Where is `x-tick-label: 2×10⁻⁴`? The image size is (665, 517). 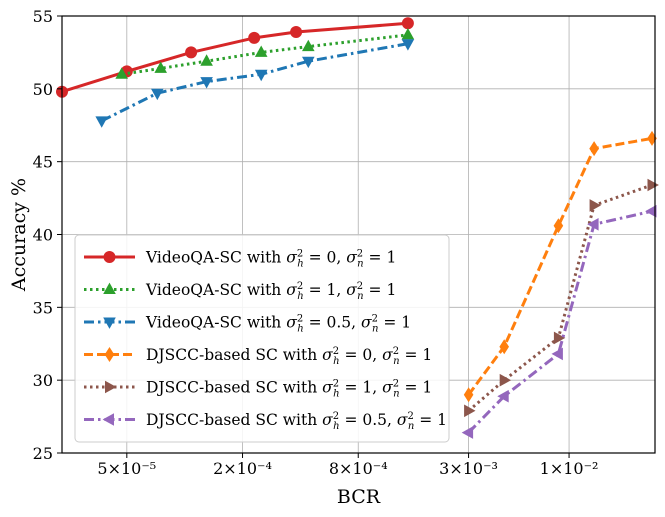 x-tick-label: 2×10⁻⁴ is located at coordinates (242, 468).